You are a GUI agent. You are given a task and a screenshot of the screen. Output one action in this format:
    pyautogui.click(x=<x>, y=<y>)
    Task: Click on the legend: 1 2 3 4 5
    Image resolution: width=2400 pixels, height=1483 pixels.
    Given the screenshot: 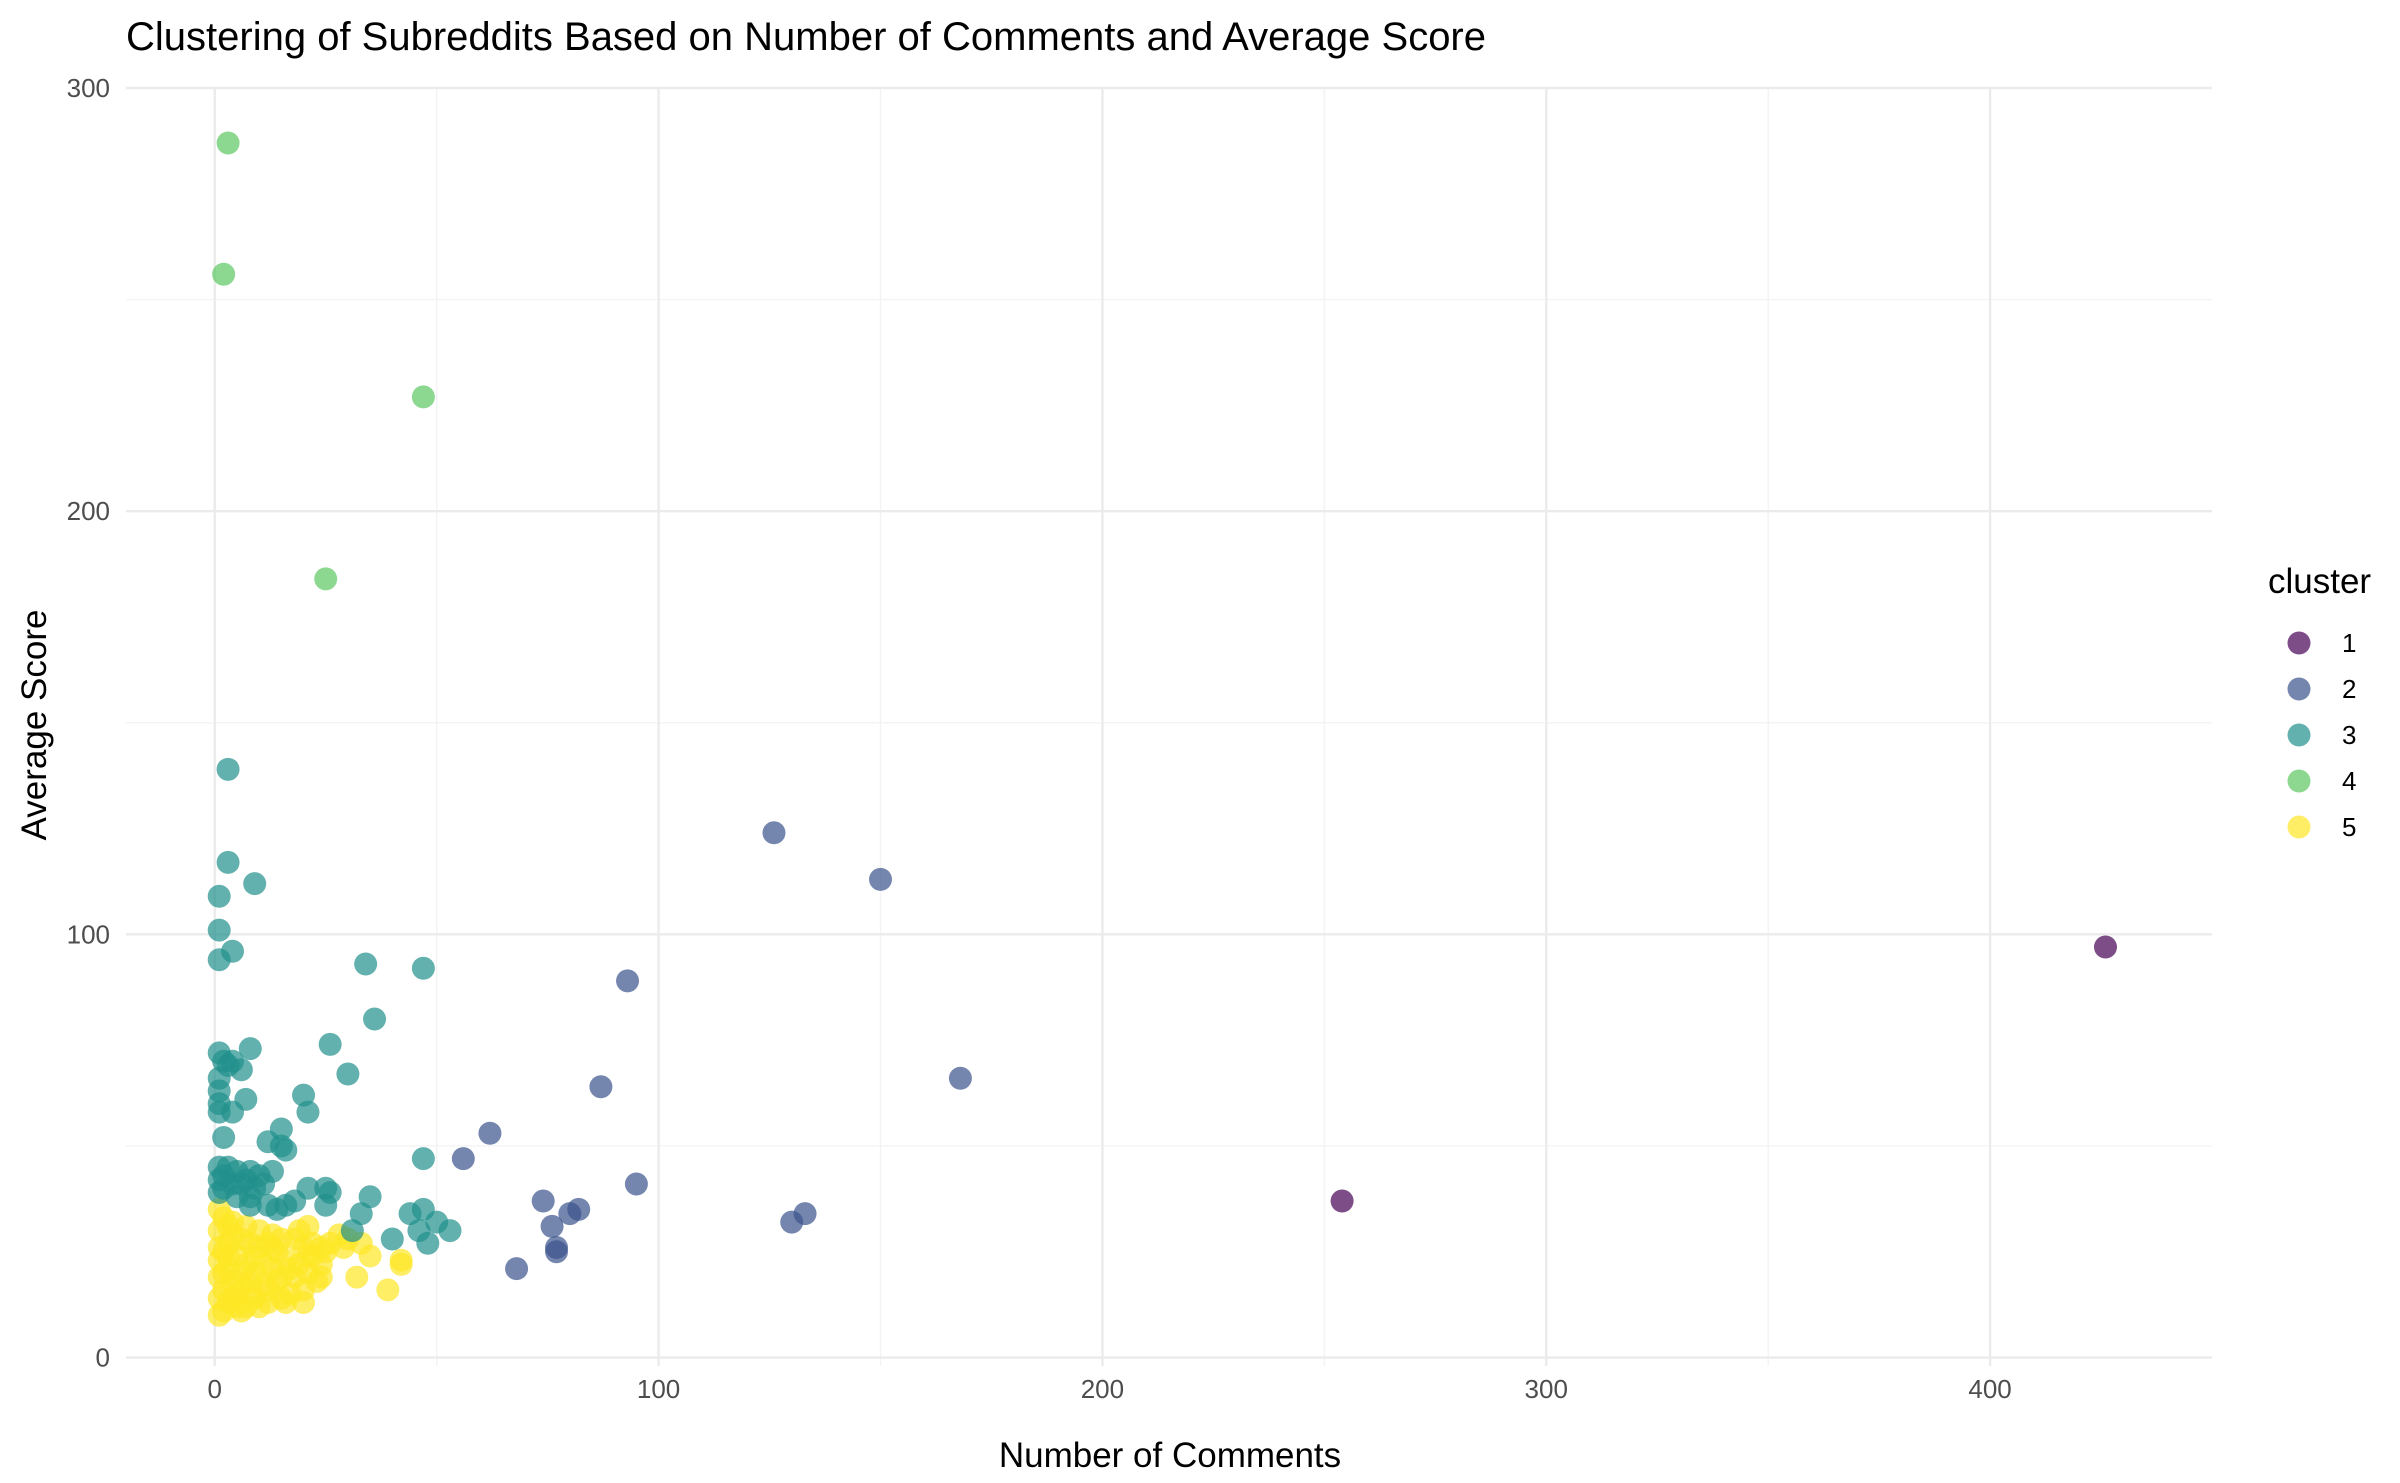 What is the action you would take?
    pyautogui.click(x=2321, y=735)
    